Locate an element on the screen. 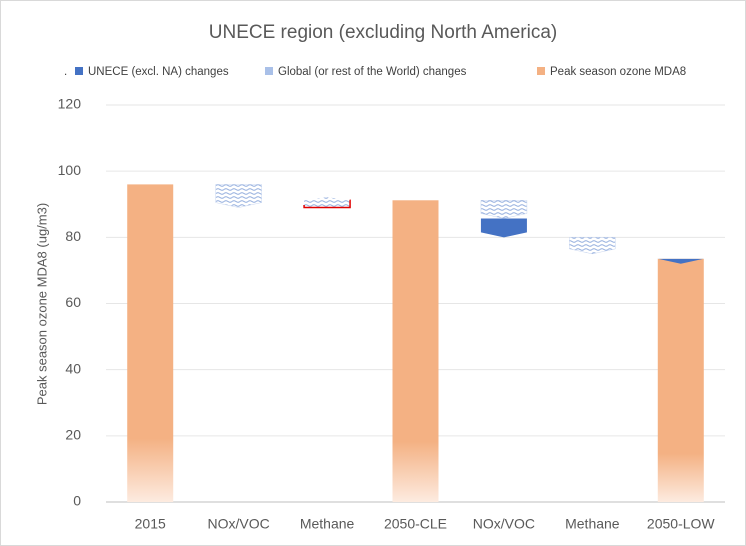 Image resolution: width=746 pixels, height=546 pixels. legend-label: UNECE (excl. NA) changes is located at coordinates (158, 72).